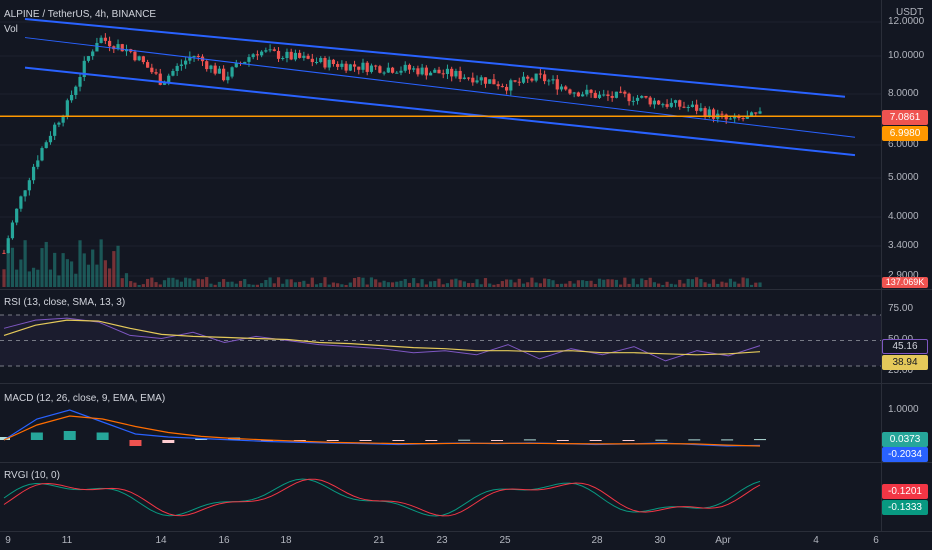 This screenshot has height=550, width=932. Describe the element at coordinates (32, 475) in the screenshot. I see `rvgi-legend: RVGI (10, 0)` at that location.